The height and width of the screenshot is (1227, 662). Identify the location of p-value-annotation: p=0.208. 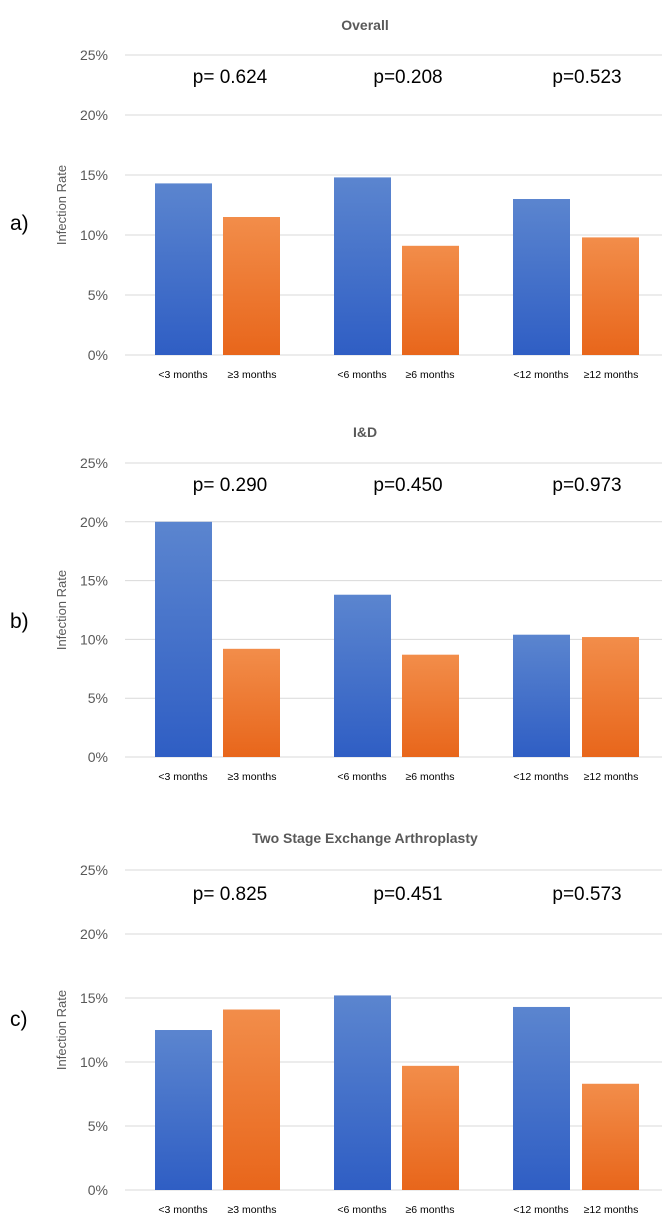
(407, 77).